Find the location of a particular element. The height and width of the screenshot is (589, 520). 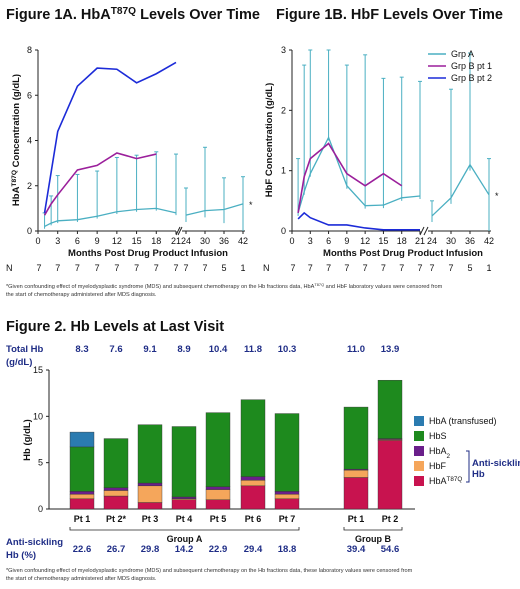

figure-1a-y-axis-label: HbAT87Q Concentration (g/dL) is located at coordinates (17, 140).